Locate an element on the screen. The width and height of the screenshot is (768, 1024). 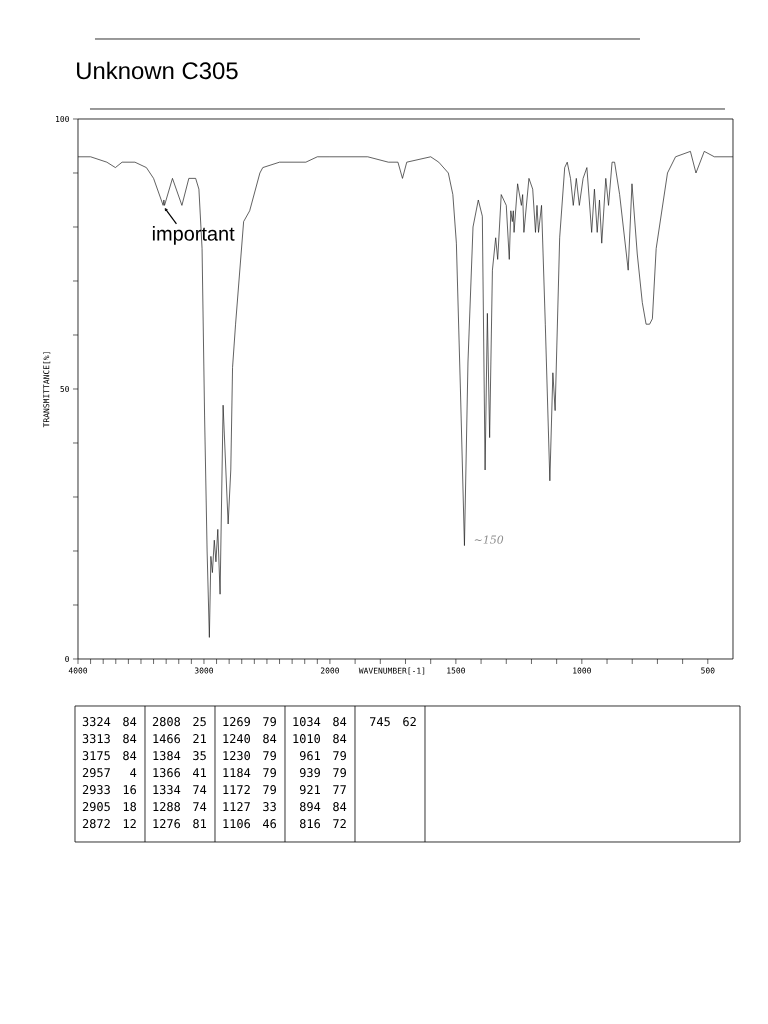
text: 33 is located at coordinates (269, 807).